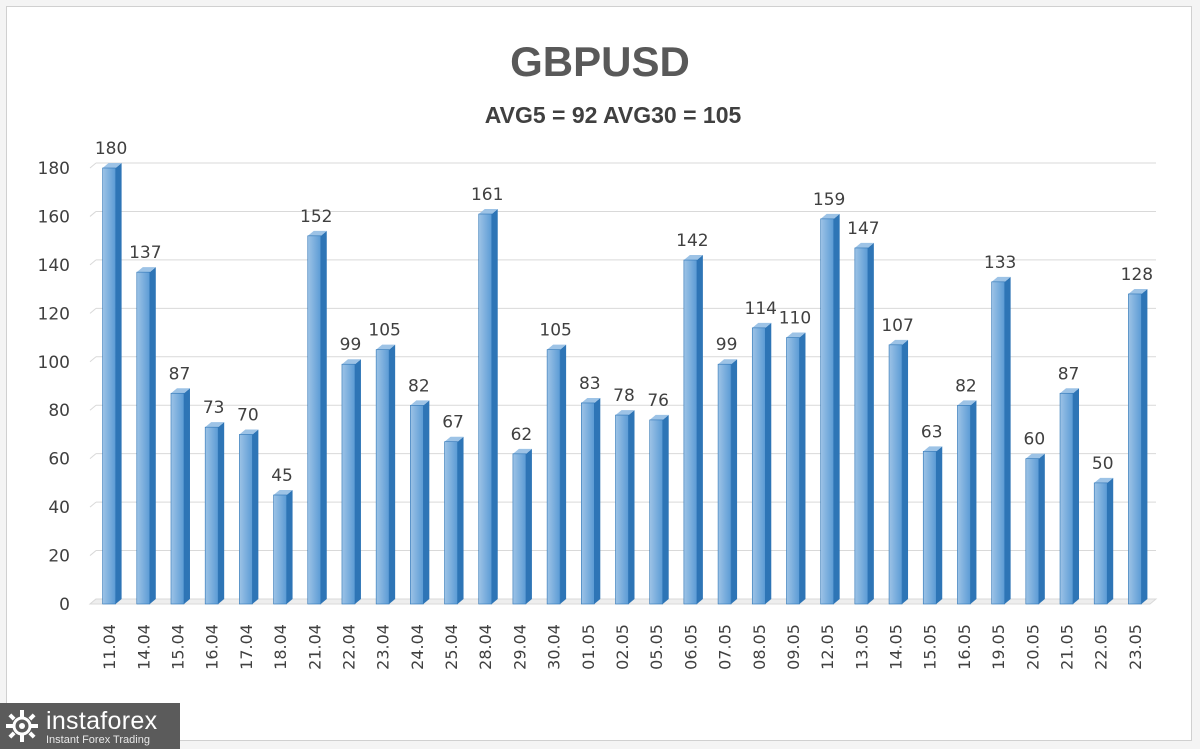 The image size is (1200, 749). What do you see at coordinates (998, 647) in the screenshot?
I see `x-tick-label: 19.05` at bounding box center [998, 647].